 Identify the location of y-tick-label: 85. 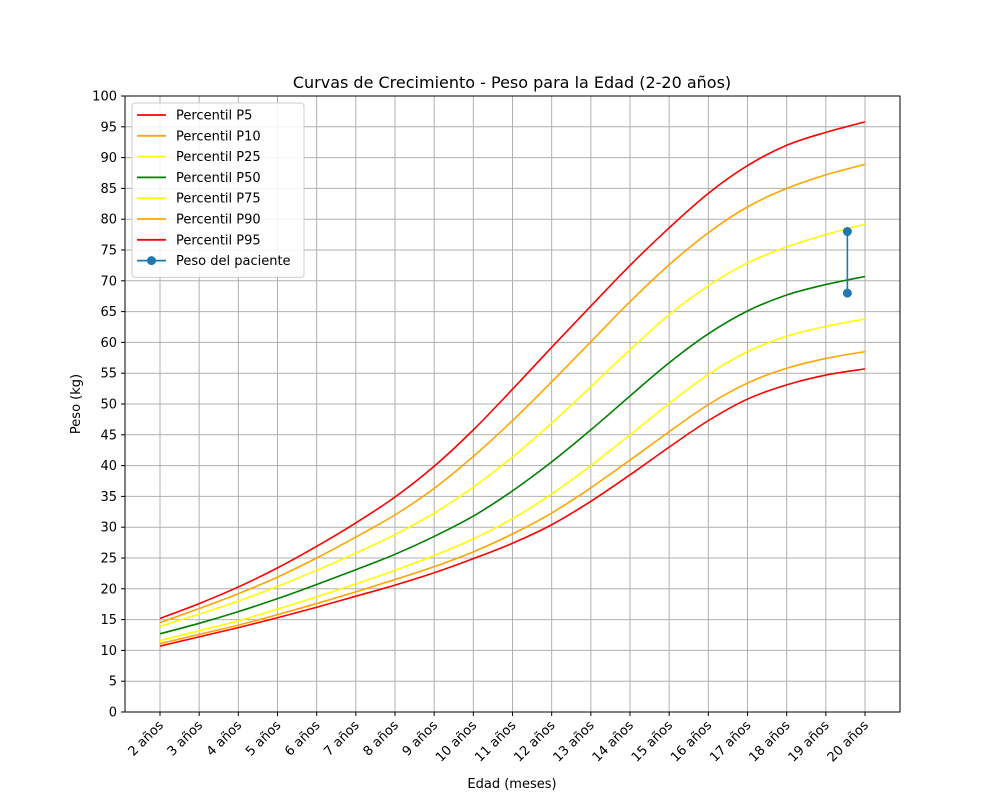
(108, 189).